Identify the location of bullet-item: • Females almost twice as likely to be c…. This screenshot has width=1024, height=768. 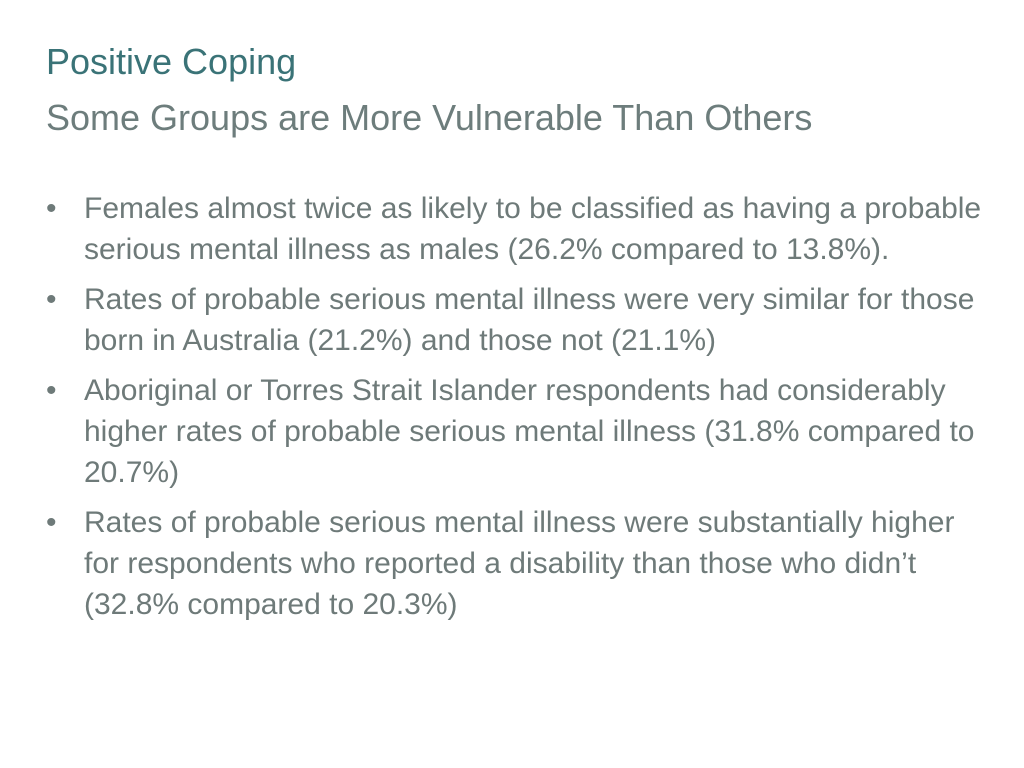
(516, 229).